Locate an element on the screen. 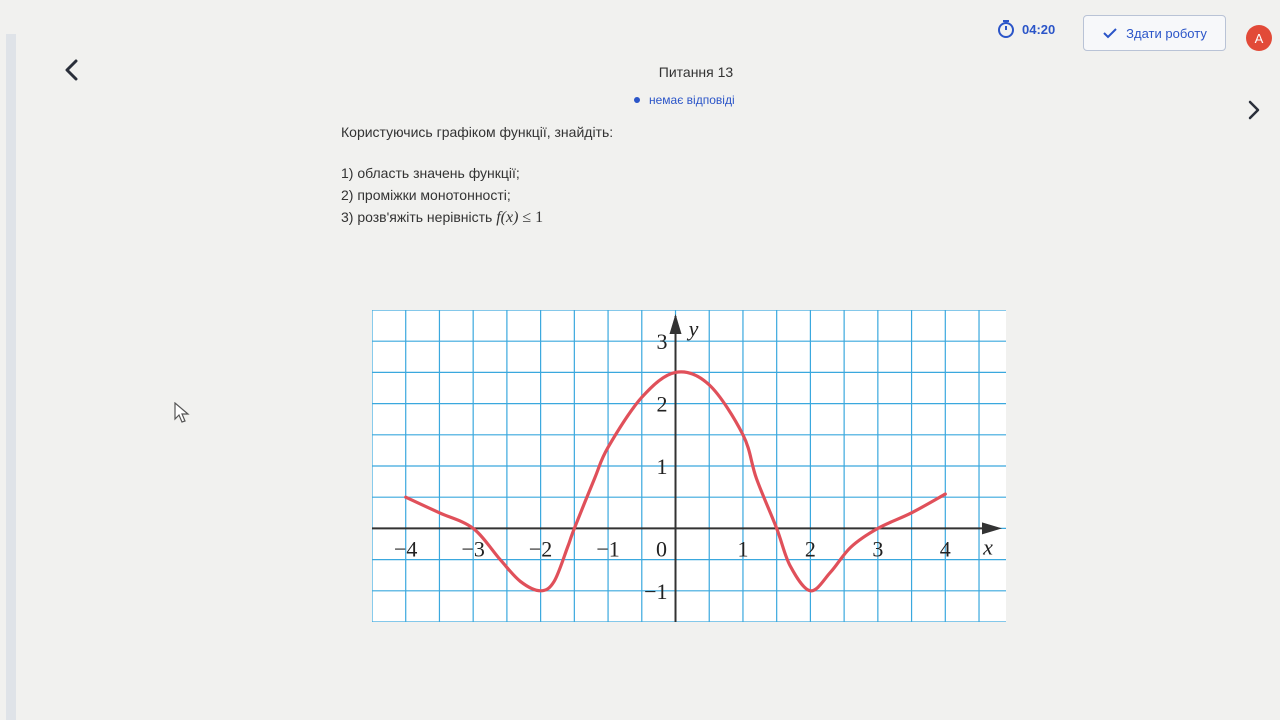 The image size is (1280, 720). x-tick-label: 1 is located at coordinates (742, 548).